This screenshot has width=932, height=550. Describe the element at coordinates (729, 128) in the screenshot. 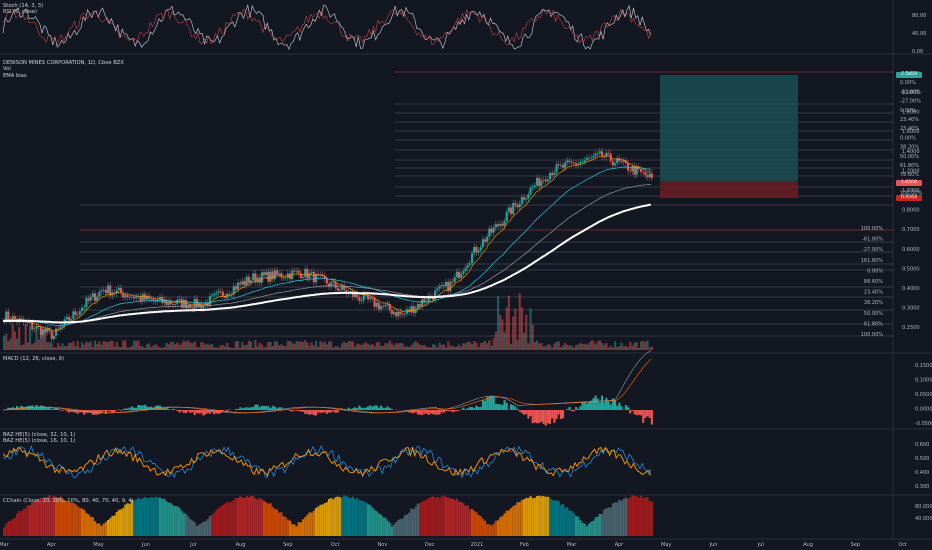

I see `target-zone` at that location.